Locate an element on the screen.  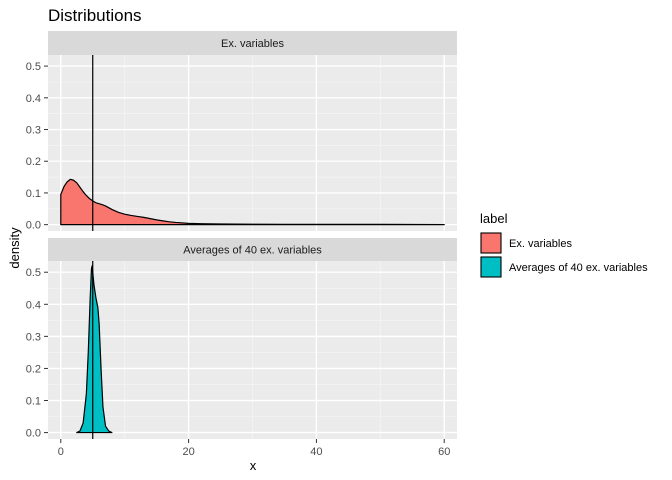
chart-title: Distributions is located at coordinates (95, 15).